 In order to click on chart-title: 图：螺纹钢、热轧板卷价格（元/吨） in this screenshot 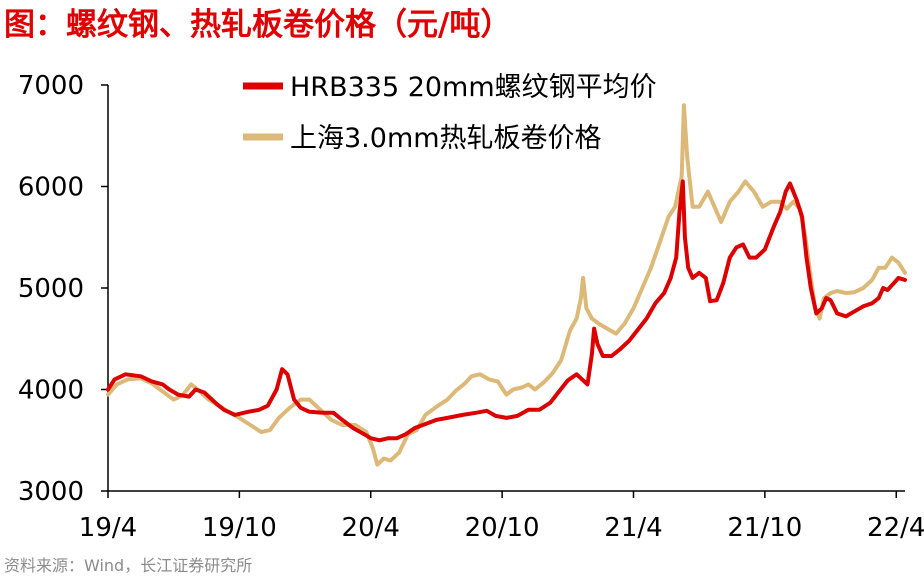, I will do `click(258, 25)`.